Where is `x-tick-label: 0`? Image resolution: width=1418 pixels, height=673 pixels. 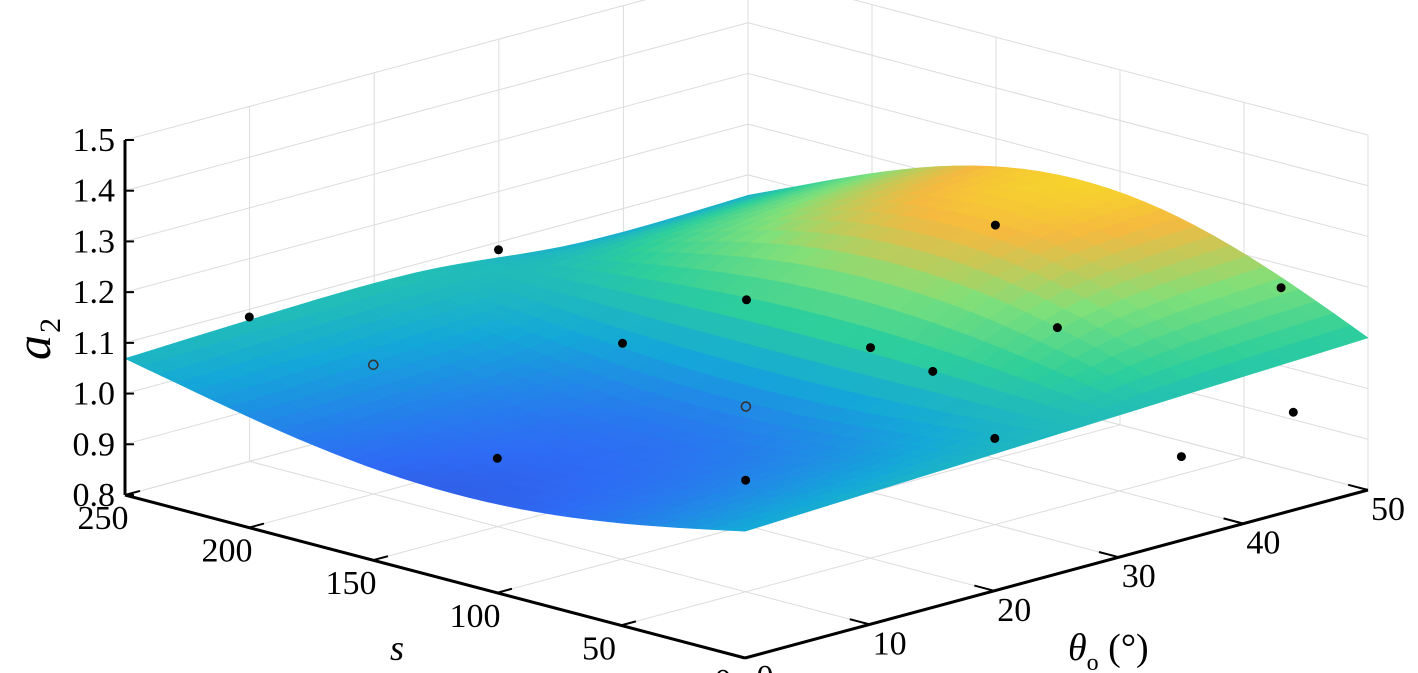 x-tick-label: 0 is located at coordinates (765, 666).